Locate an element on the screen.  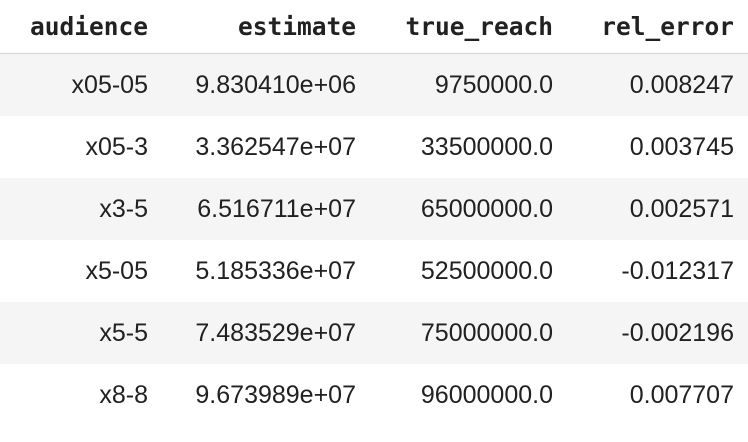
cell-true-reach: 52500000.0 is located at coordinates (468, 271).